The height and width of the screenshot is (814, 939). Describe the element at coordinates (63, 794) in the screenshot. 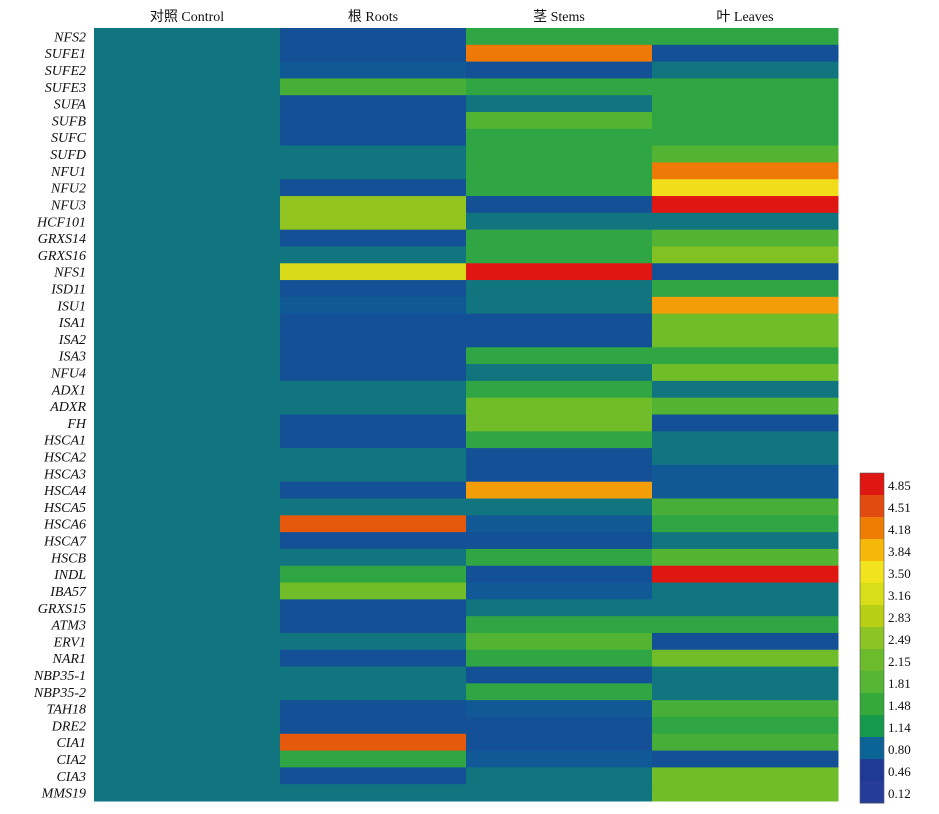

I see `row-label: MMS19` at that location.